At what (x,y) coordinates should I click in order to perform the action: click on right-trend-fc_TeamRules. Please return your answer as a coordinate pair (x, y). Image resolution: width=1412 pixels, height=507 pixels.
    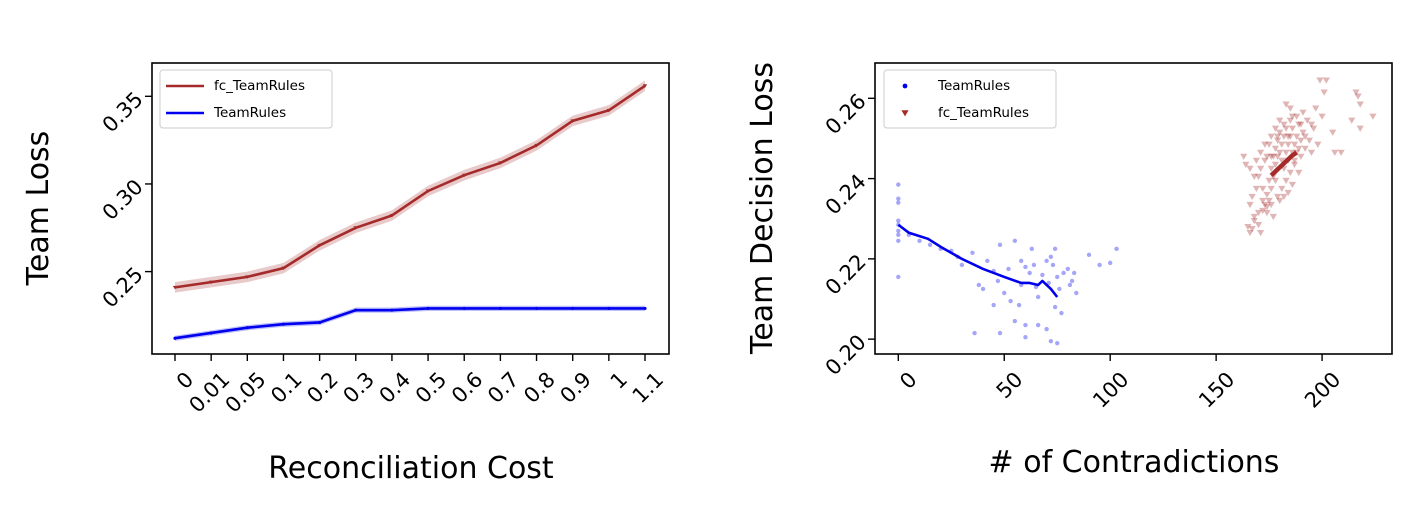
    Looking at the image, I should click on (1283, 164).